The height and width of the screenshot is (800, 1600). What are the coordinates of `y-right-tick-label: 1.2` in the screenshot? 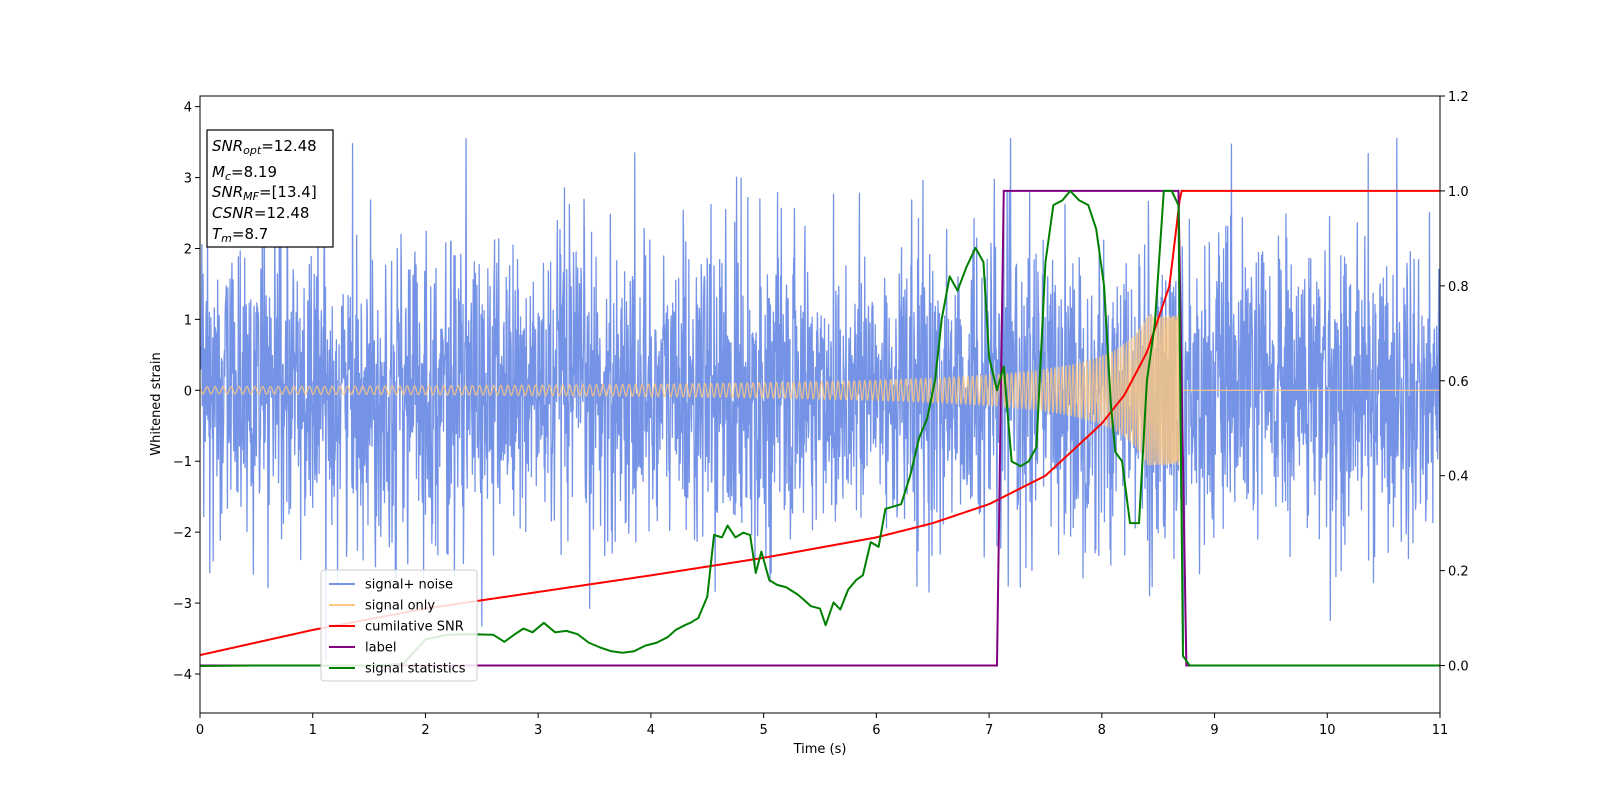 It's located at (1458, 97).